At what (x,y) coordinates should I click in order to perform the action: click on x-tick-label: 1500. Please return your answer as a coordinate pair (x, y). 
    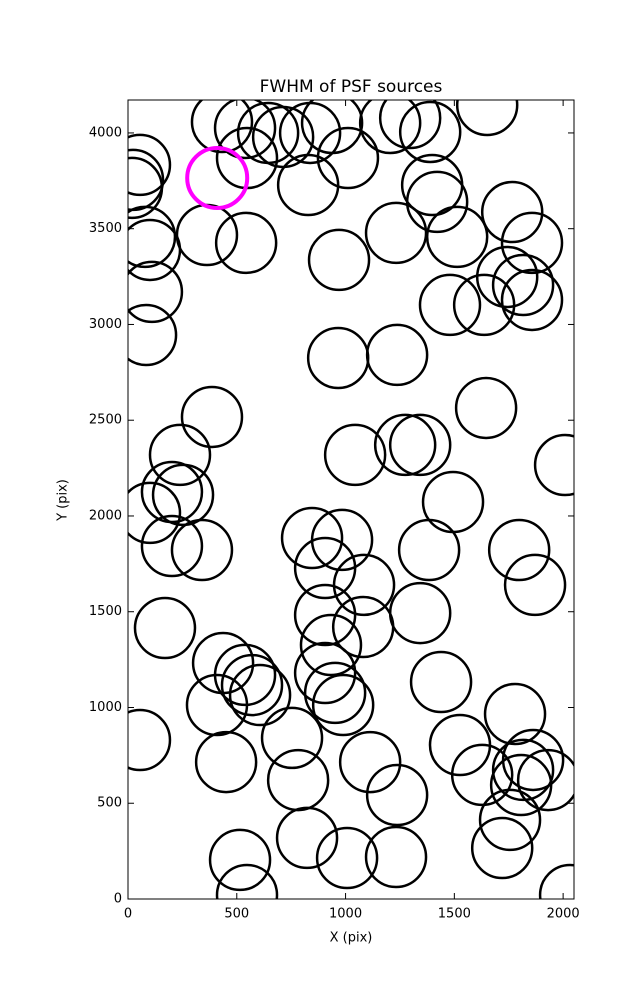
    Looking at the image, I should click on (454, 914).